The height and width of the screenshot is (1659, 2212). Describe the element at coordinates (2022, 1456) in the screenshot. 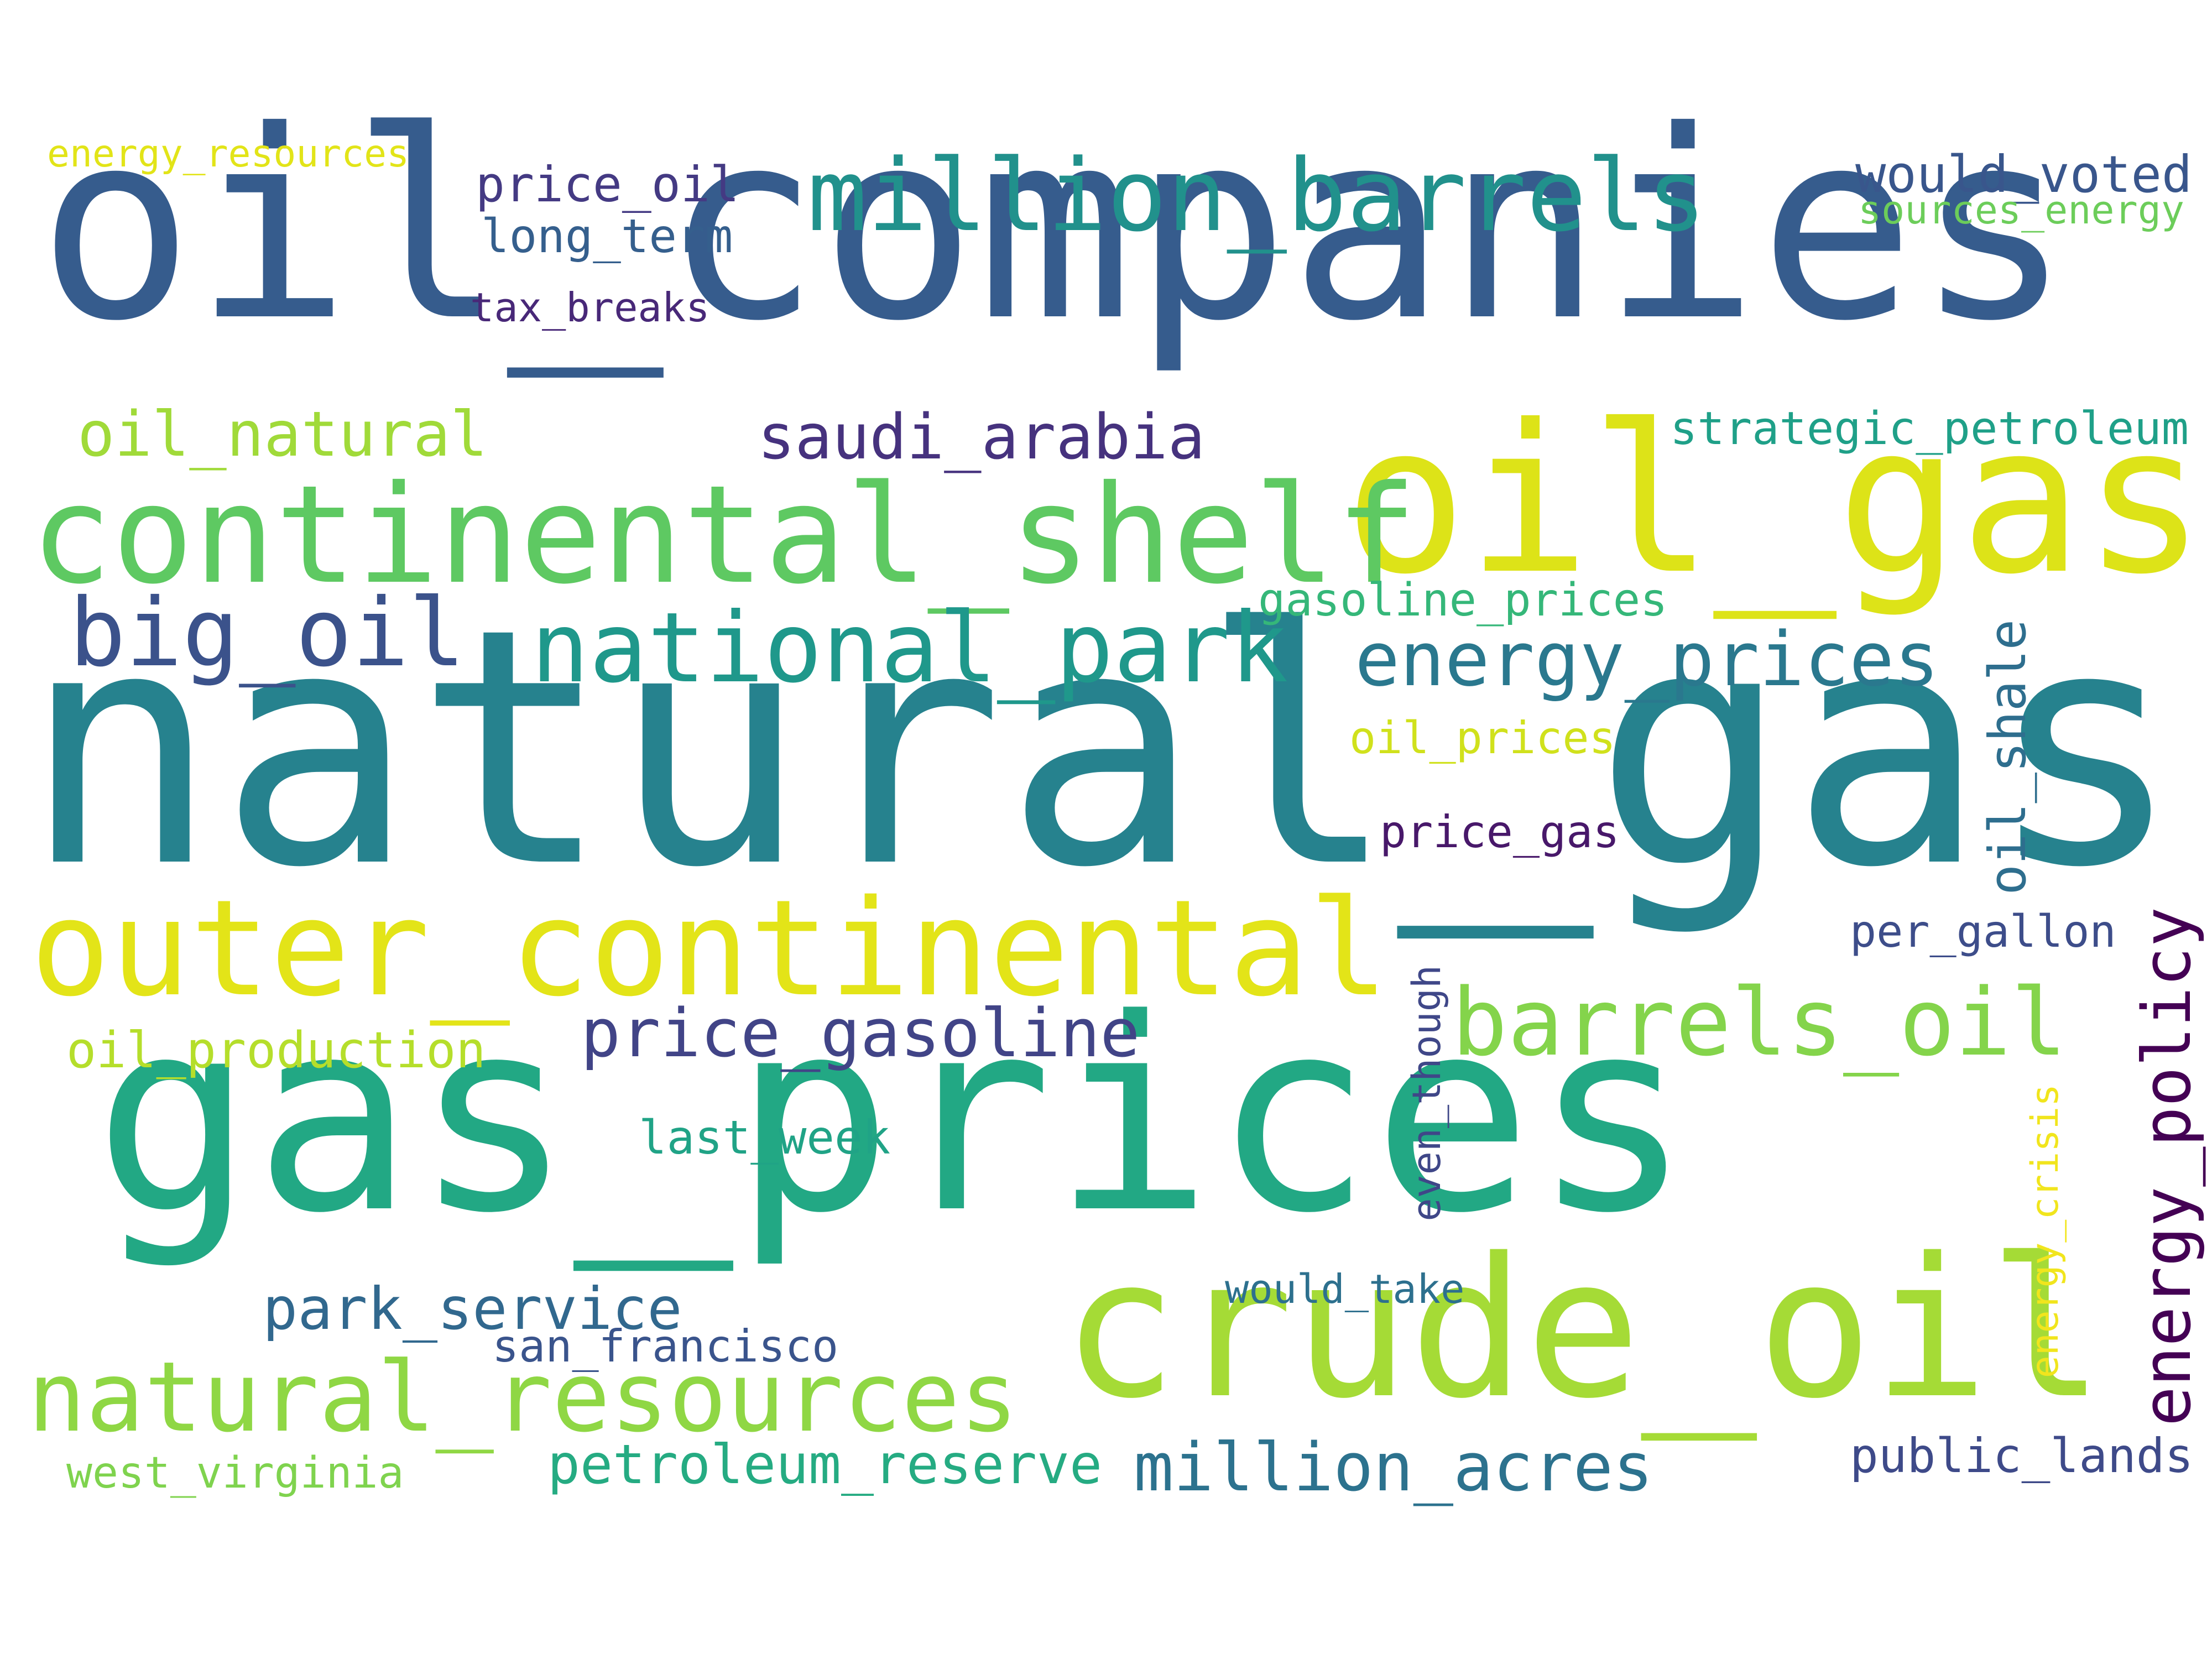

I see `word: public_lands` at that location.